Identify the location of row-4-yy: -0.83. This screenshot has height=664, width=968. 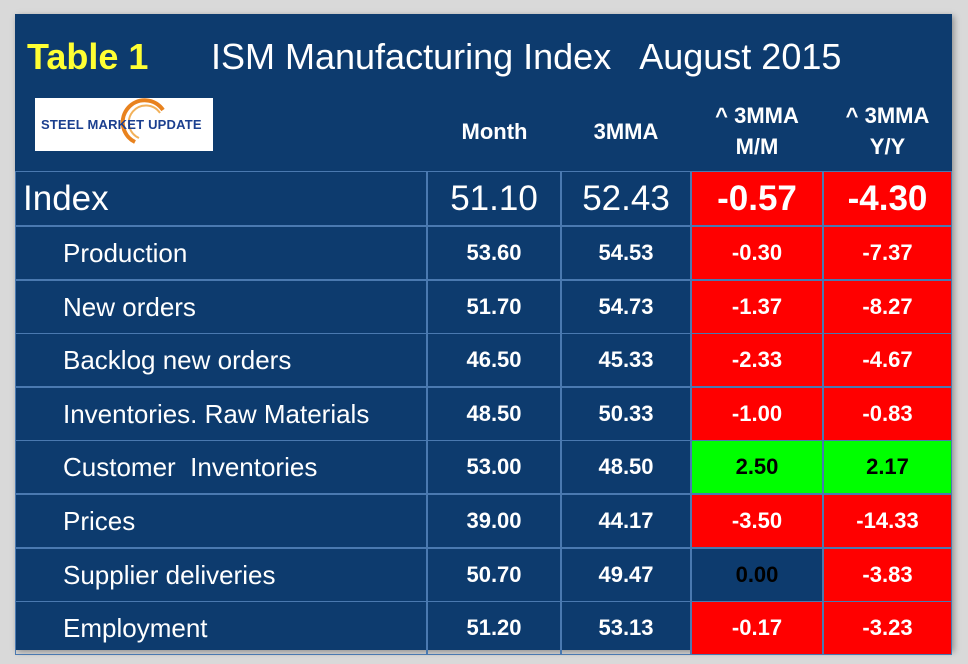
(887, 413).